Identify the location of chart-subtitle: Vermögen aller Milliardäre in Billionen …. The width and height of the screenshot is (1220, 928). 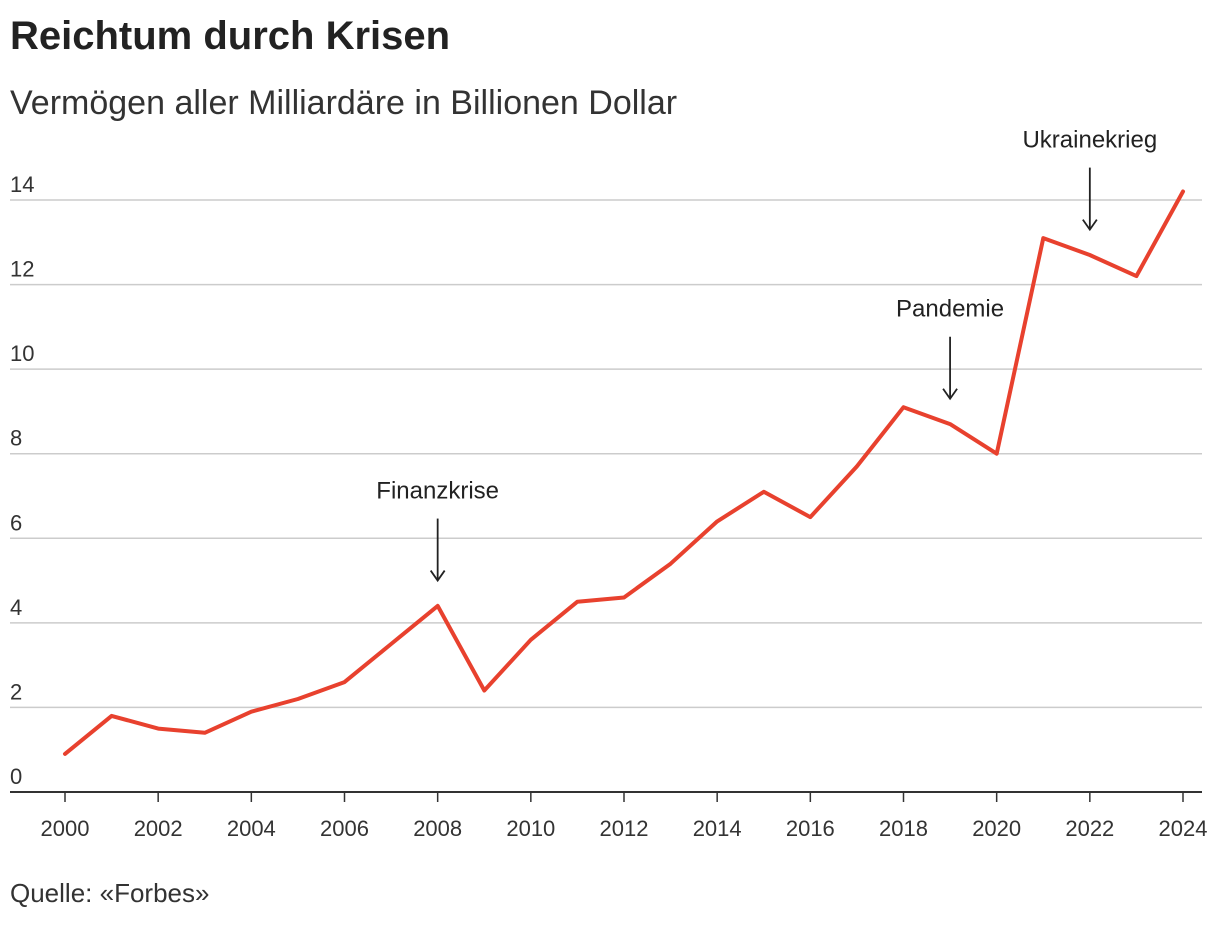
(344, 103).